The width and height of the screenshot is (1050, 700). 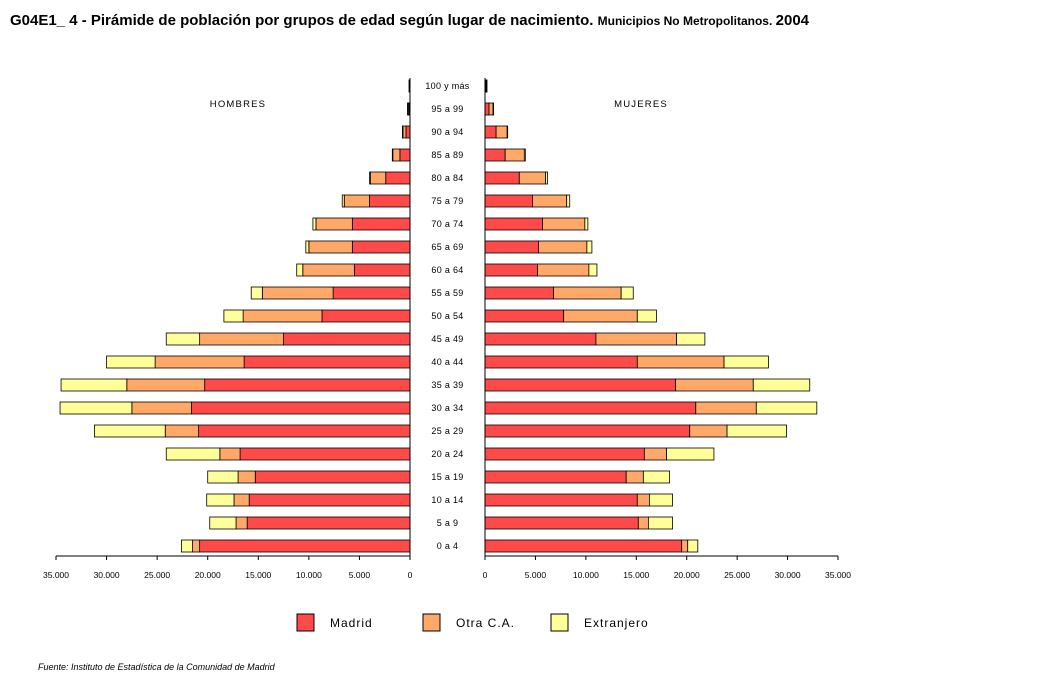 What do you see at coordinates (447, 224) in the screenshot?
I see `age-label-14: 70 a 74` at bounding box center [447, 224].